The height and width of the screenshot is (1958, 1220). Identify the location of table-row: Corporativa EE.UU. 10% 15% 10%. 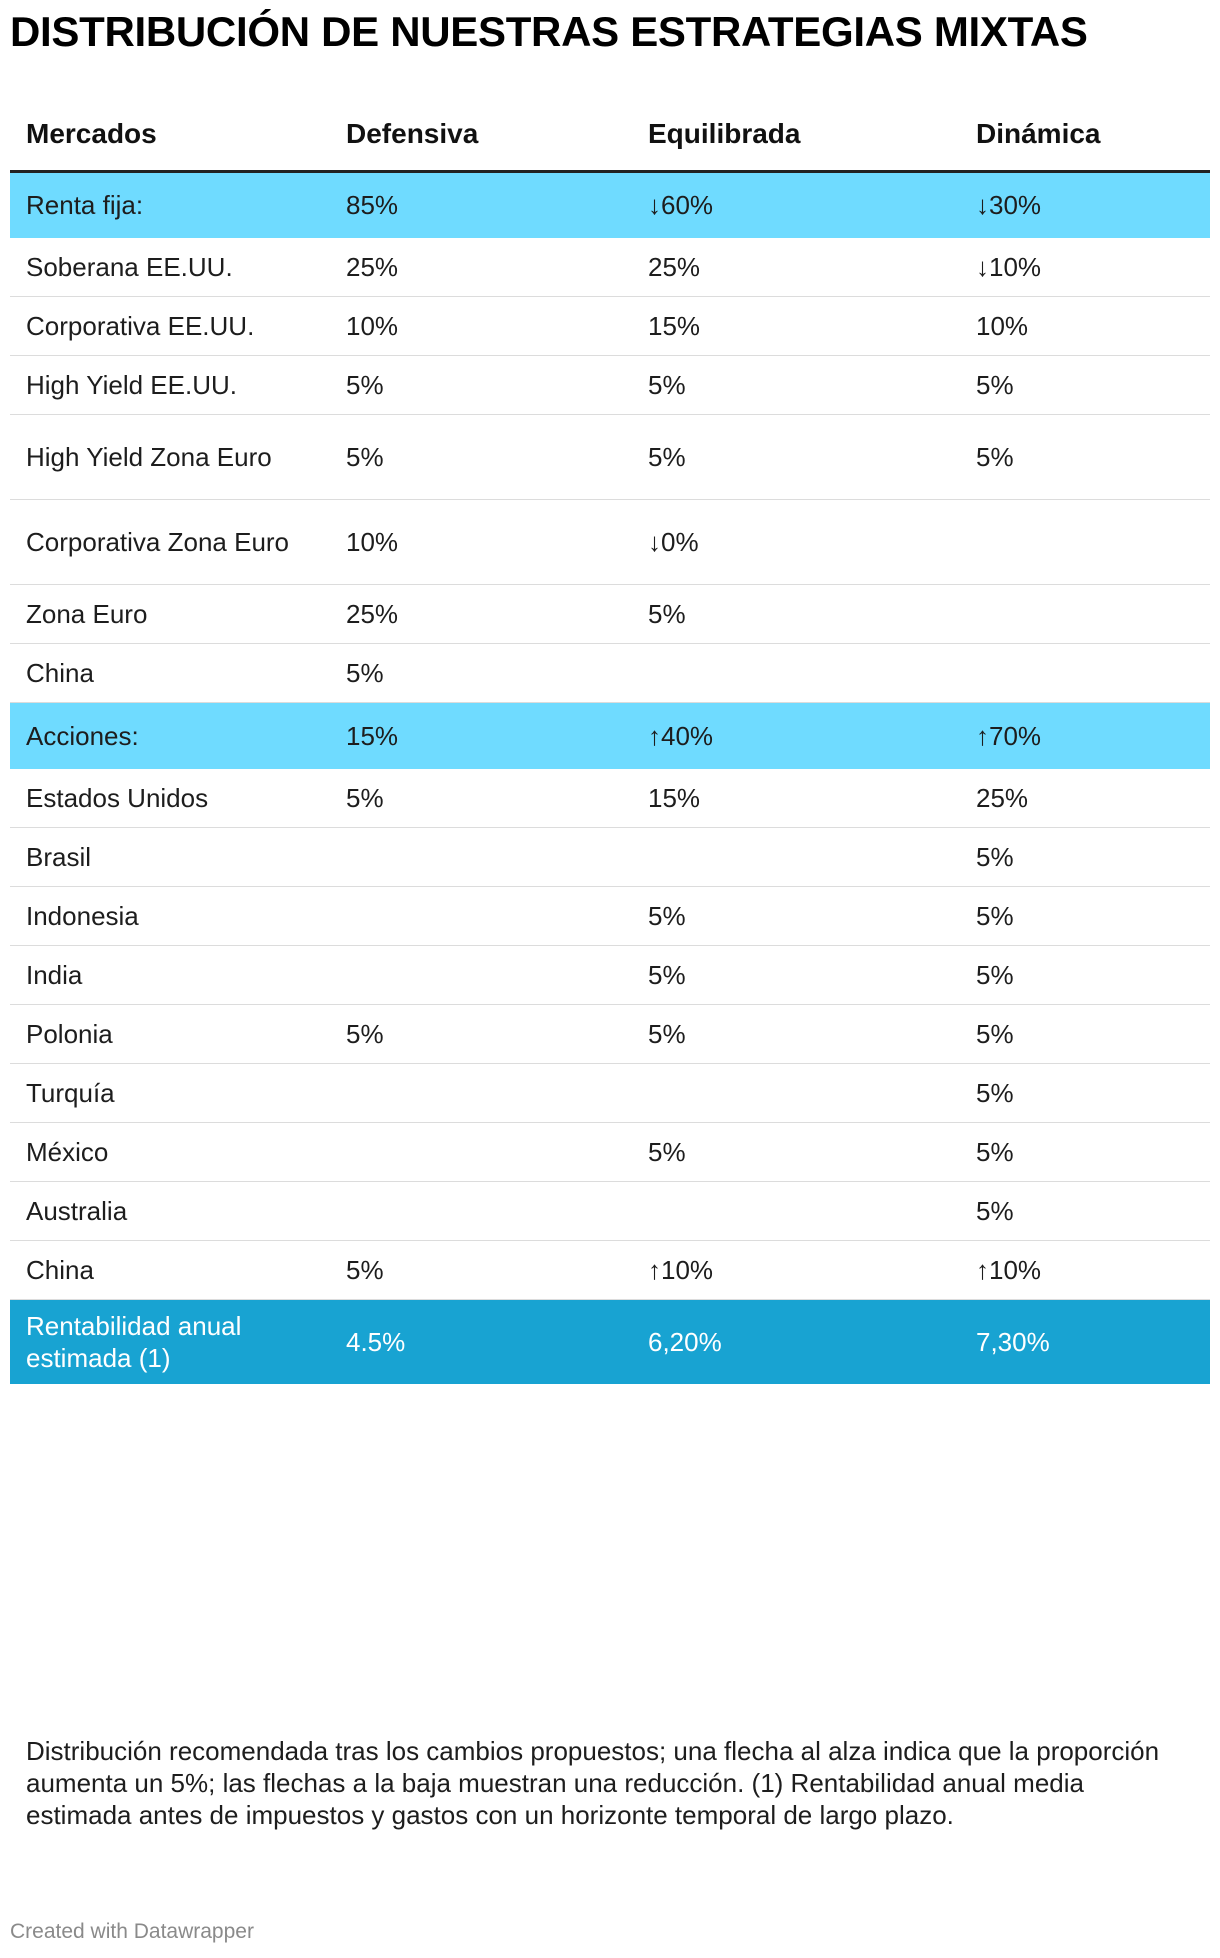
(610, 326).